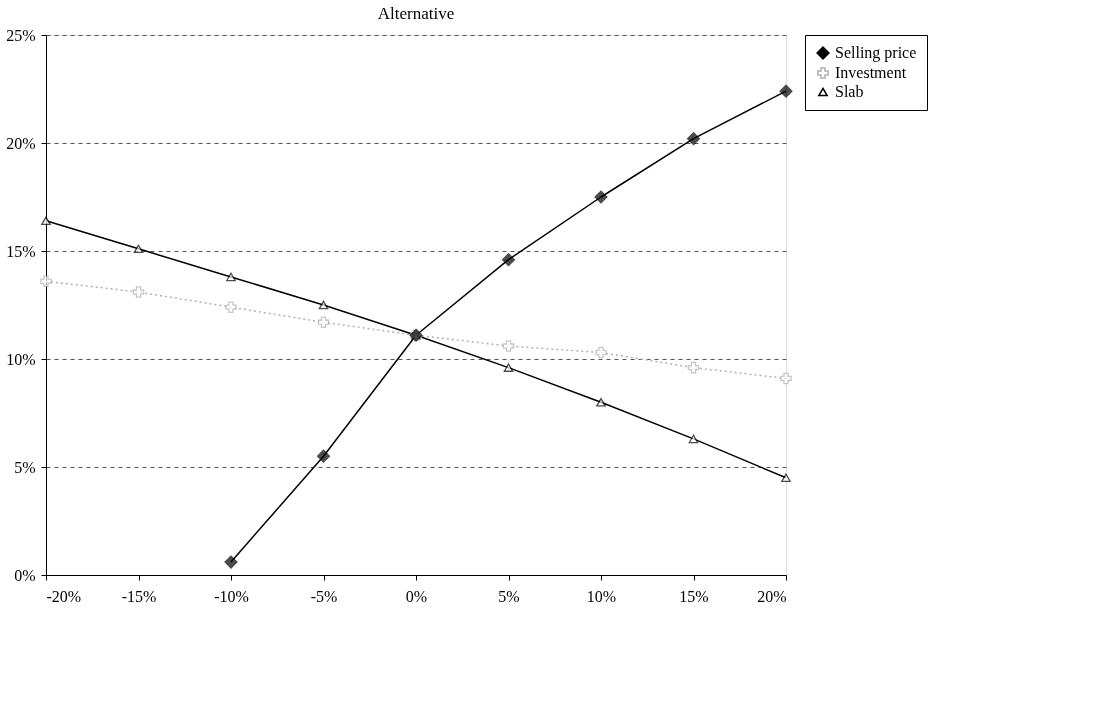  I want to click on legend-label: Slab, so click(849, 91).